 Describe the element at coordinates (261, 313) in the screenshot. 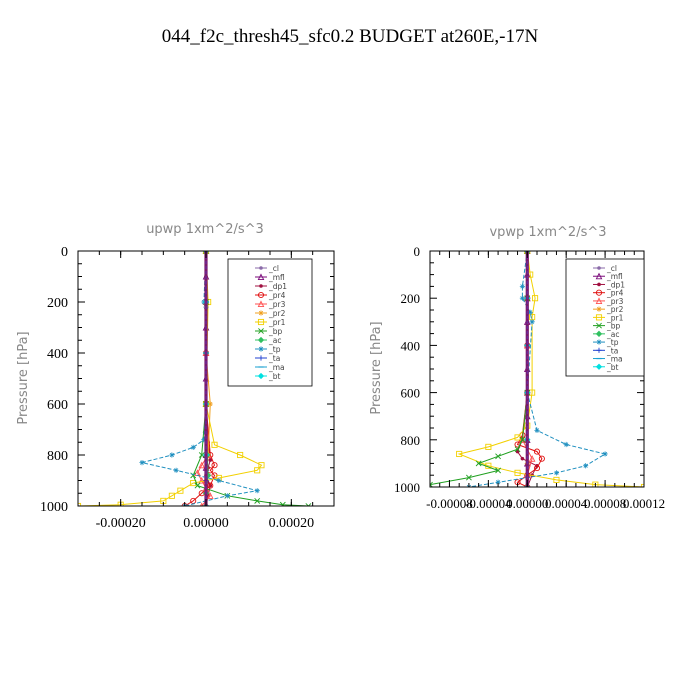

I see `legend-marker_pr2` at that location.